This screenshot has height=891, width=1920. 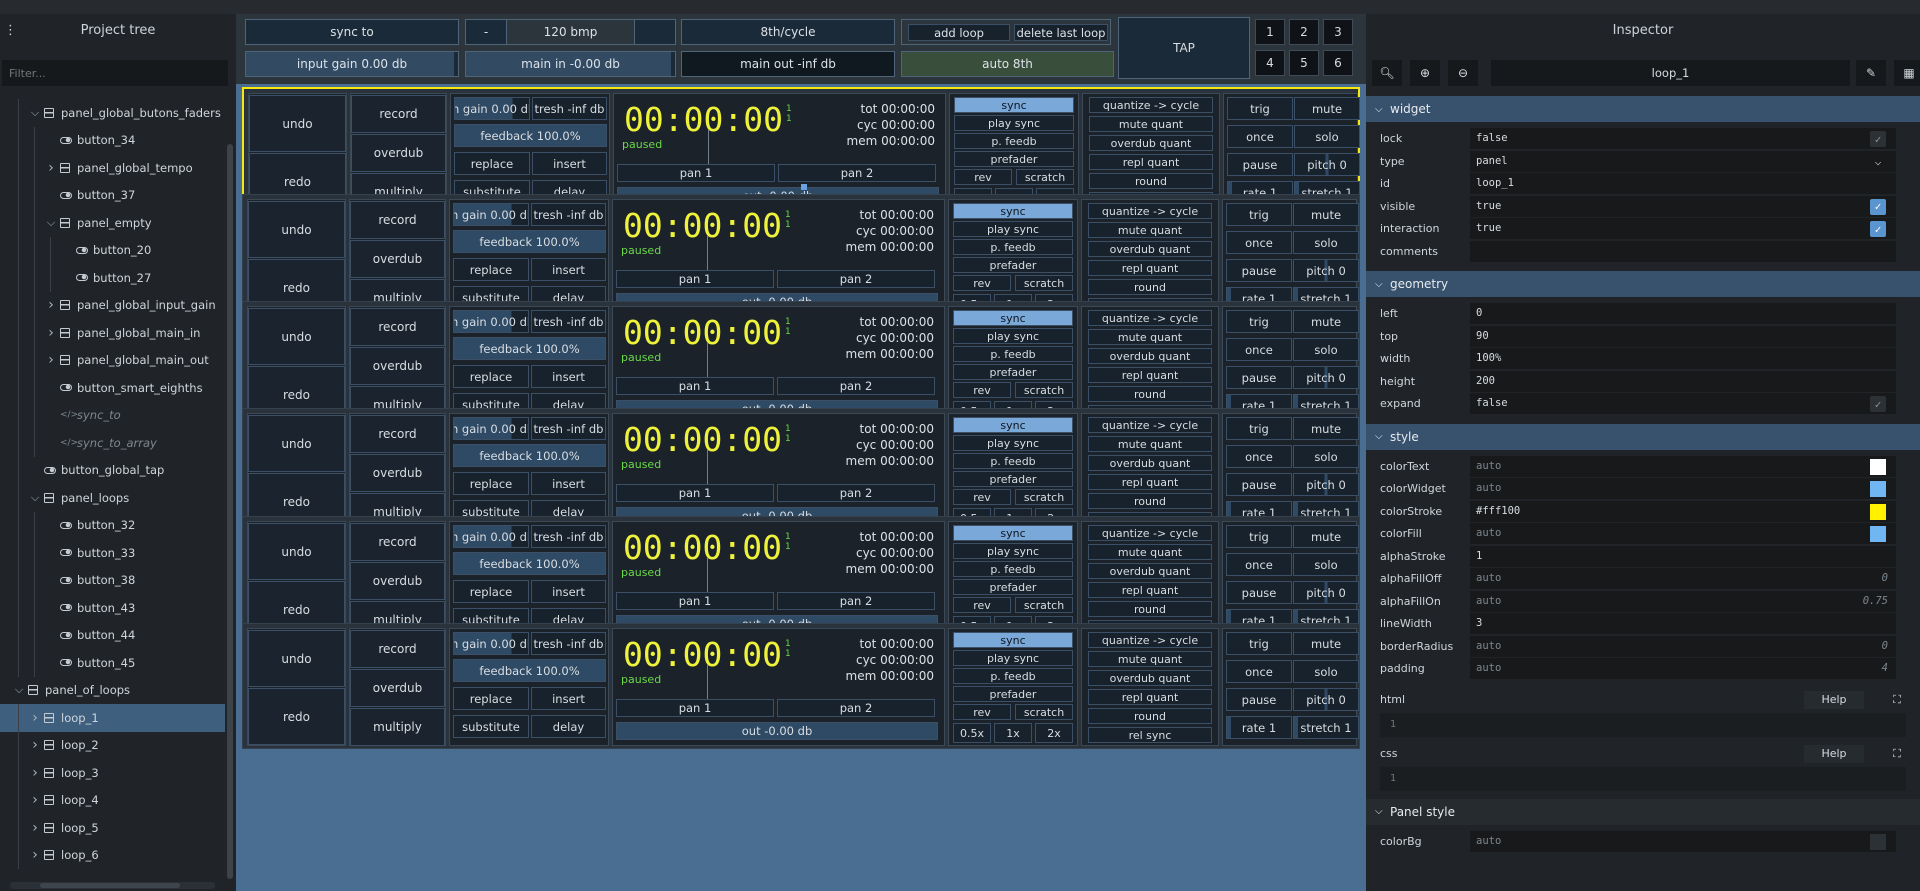 What do you see at coordinates (112, 855) in the screenshot?
I see `tree-node: › loop_6` at bounding box center [112, 855].